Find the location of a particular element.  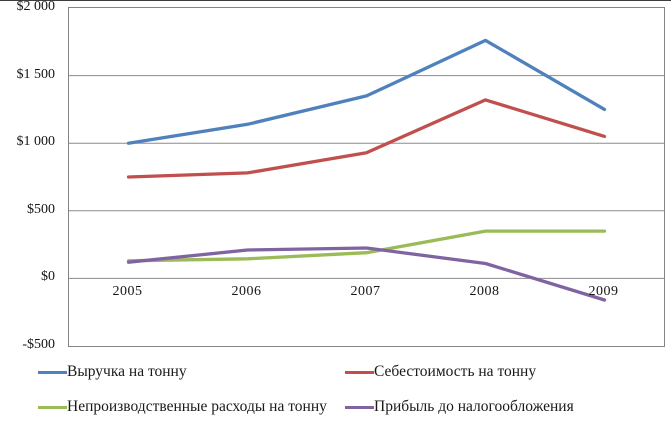

y-tick-label: $1 500 is located at coordinates (36, 74).